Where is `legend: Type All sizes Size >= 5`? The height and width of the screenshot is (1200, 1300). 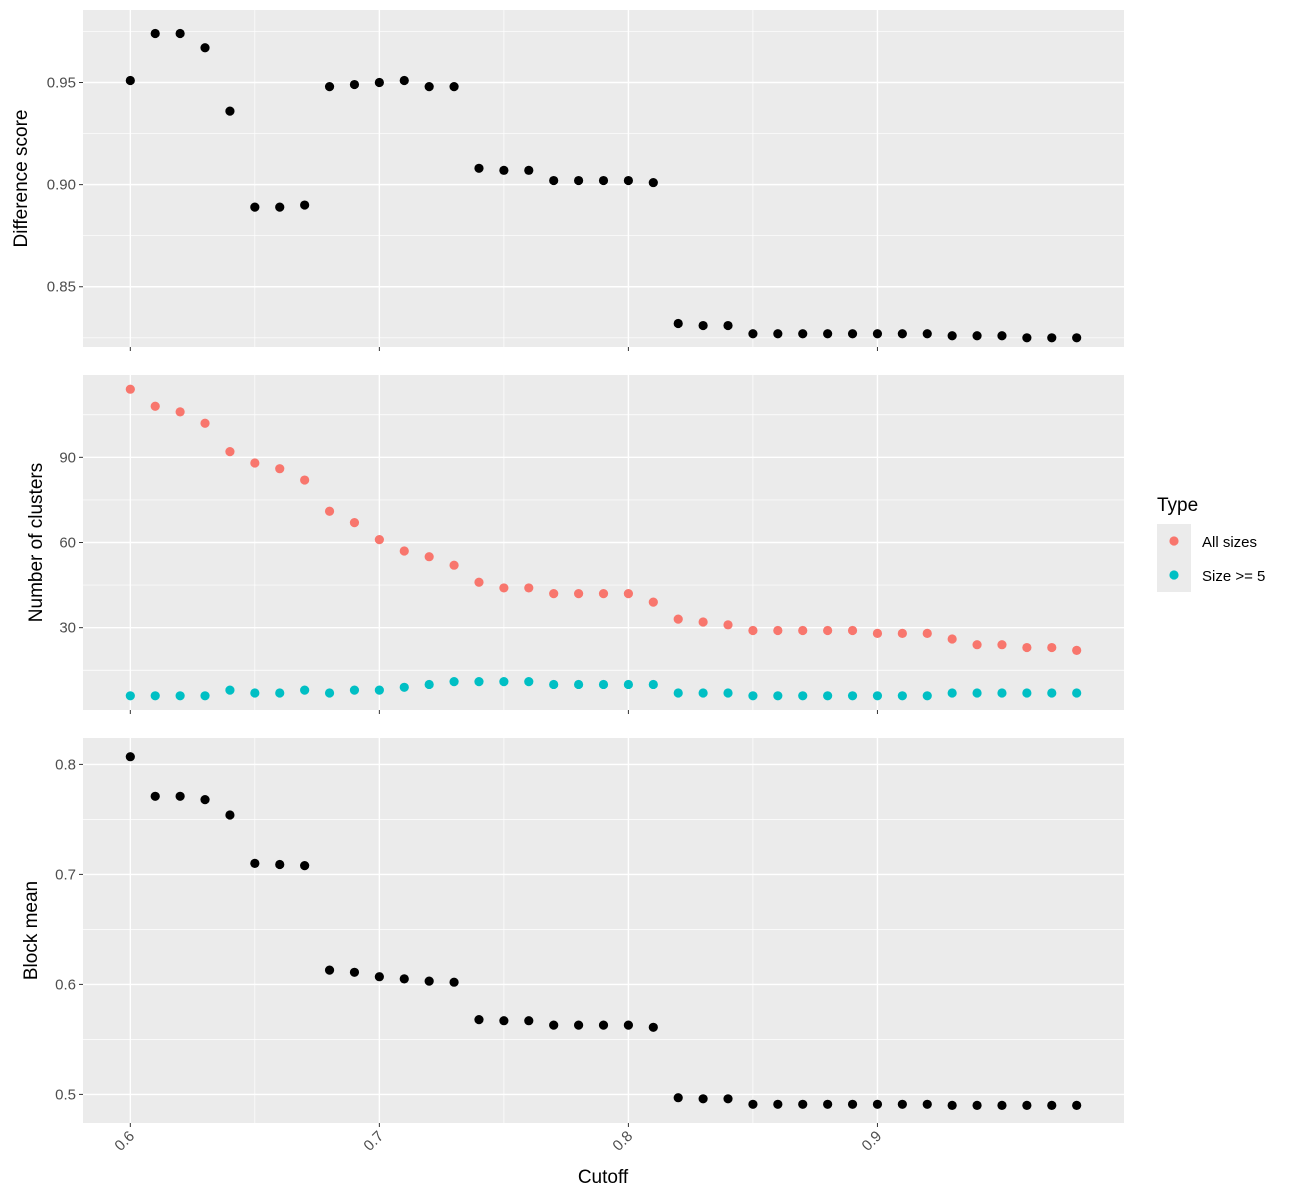
legend: Type All sizes Size >= 5 is located at coordinates (1211, 543).